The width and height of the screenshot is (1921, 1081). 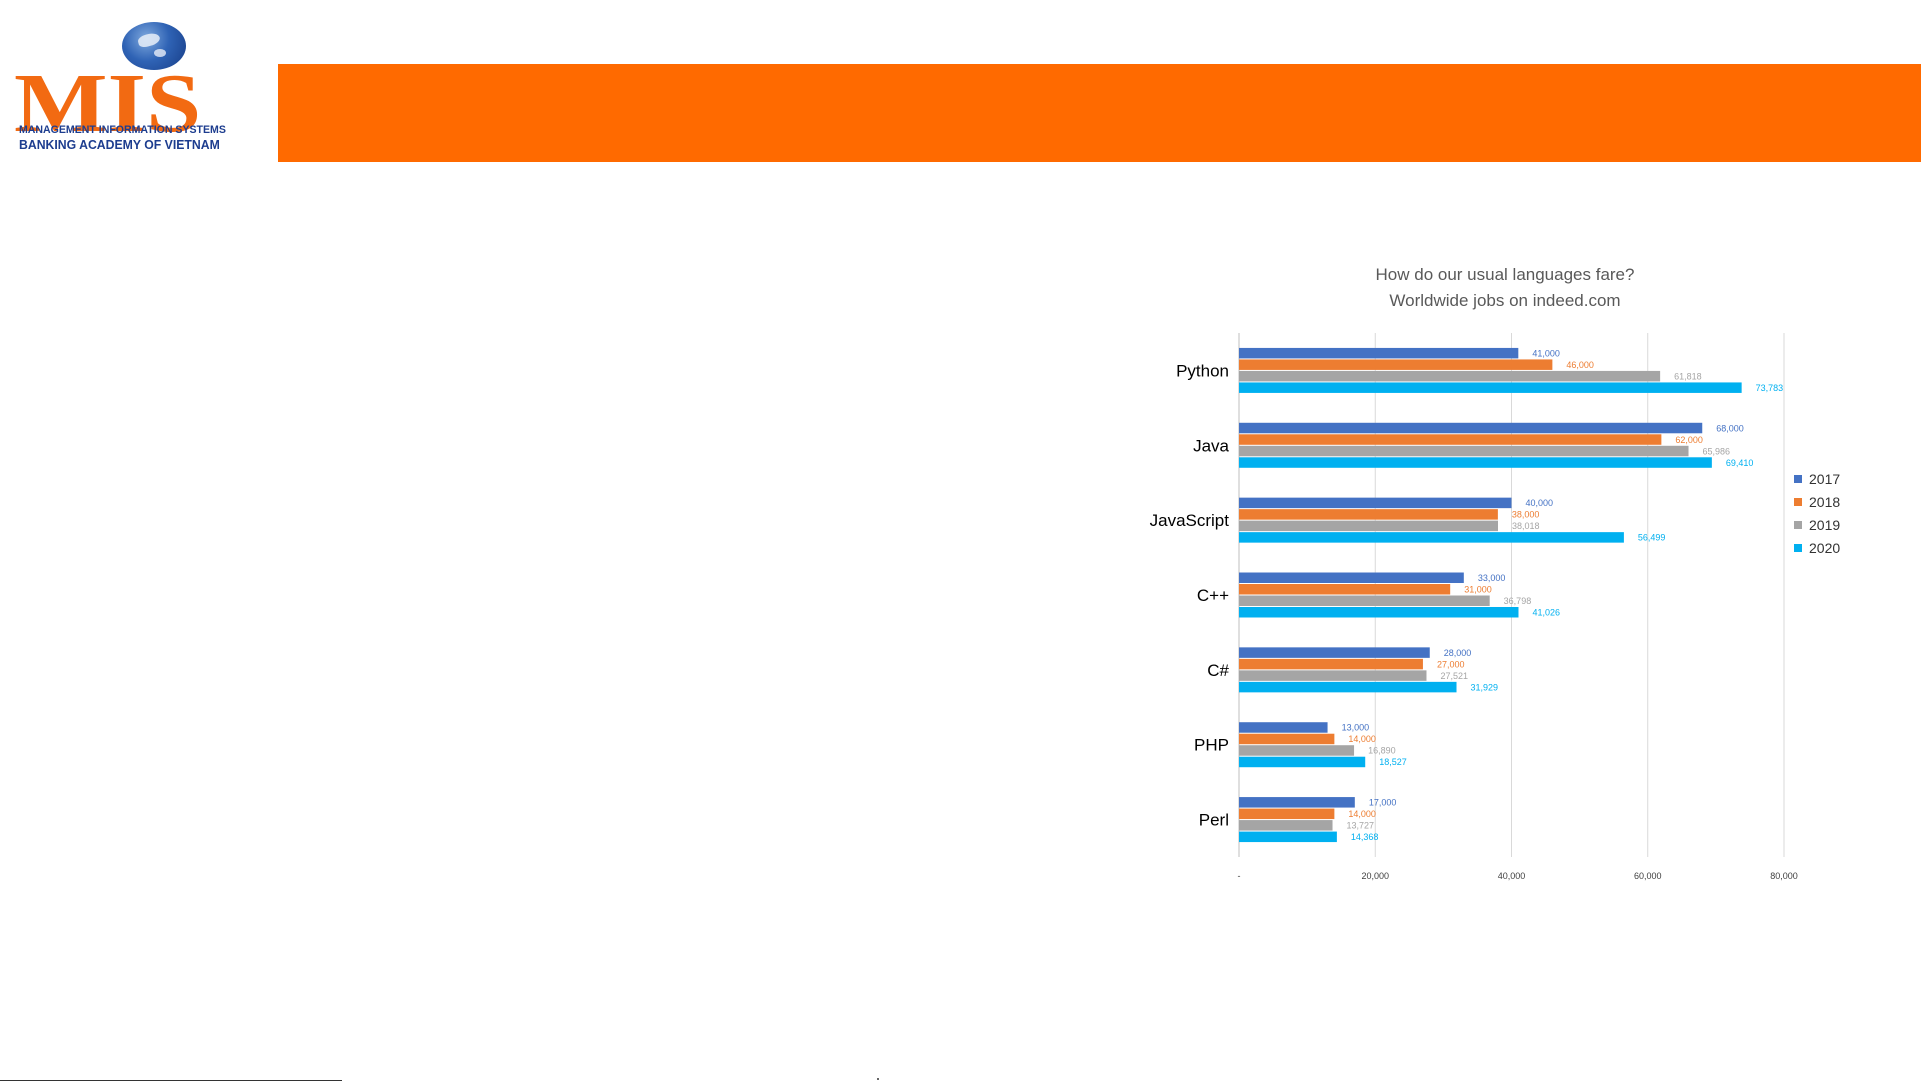 I want to click on x-tick-label: 60,000, so click(x=1648, y=876).